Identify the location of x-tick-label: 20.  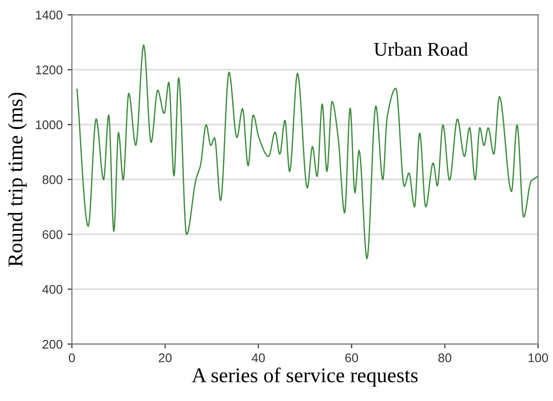
(165, 357).